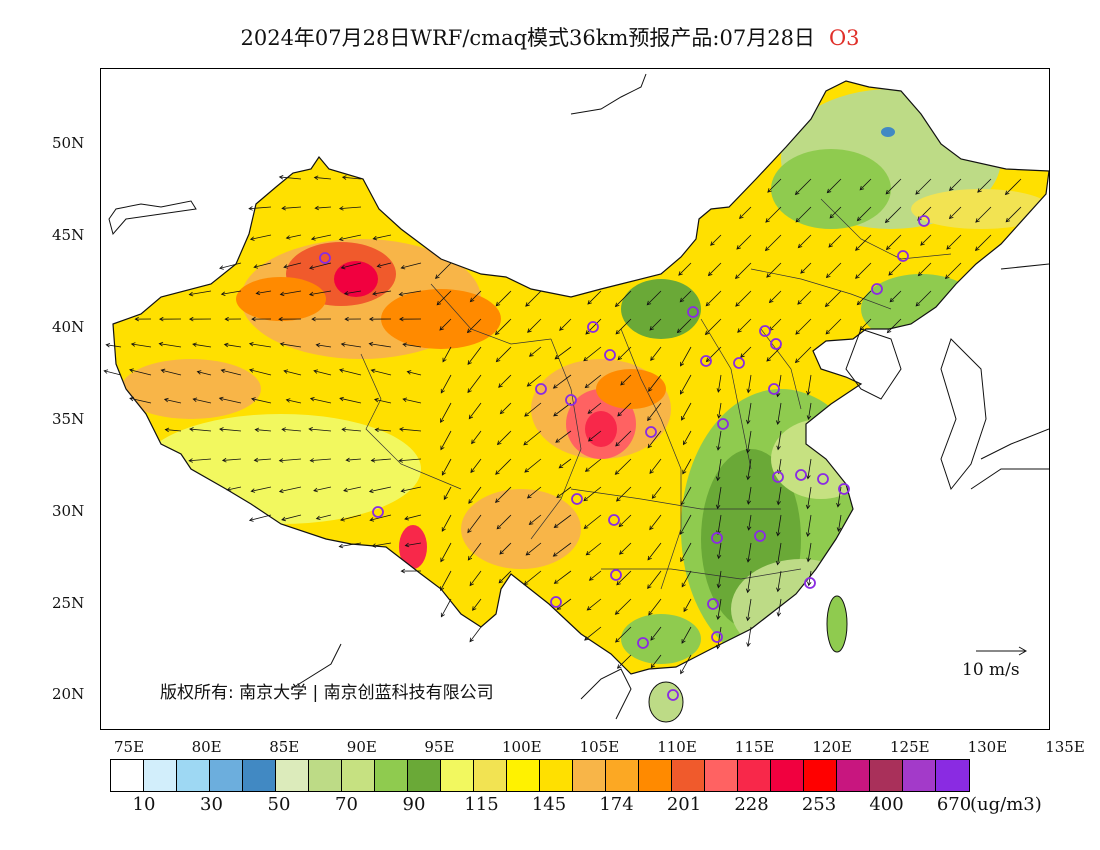 The height and width of the screenshot is (850, 1100). I want to click on latitude-tick-label: 40N, so click(68, 327).